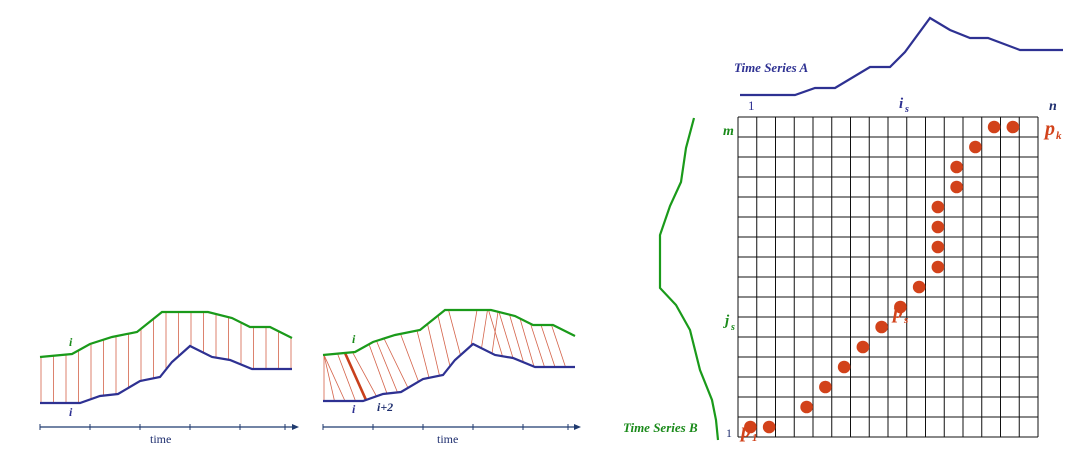 The height and width of the screenshot is (469, 1091). I want to click on euclidean-correspondence-lines, so click(166, 357).